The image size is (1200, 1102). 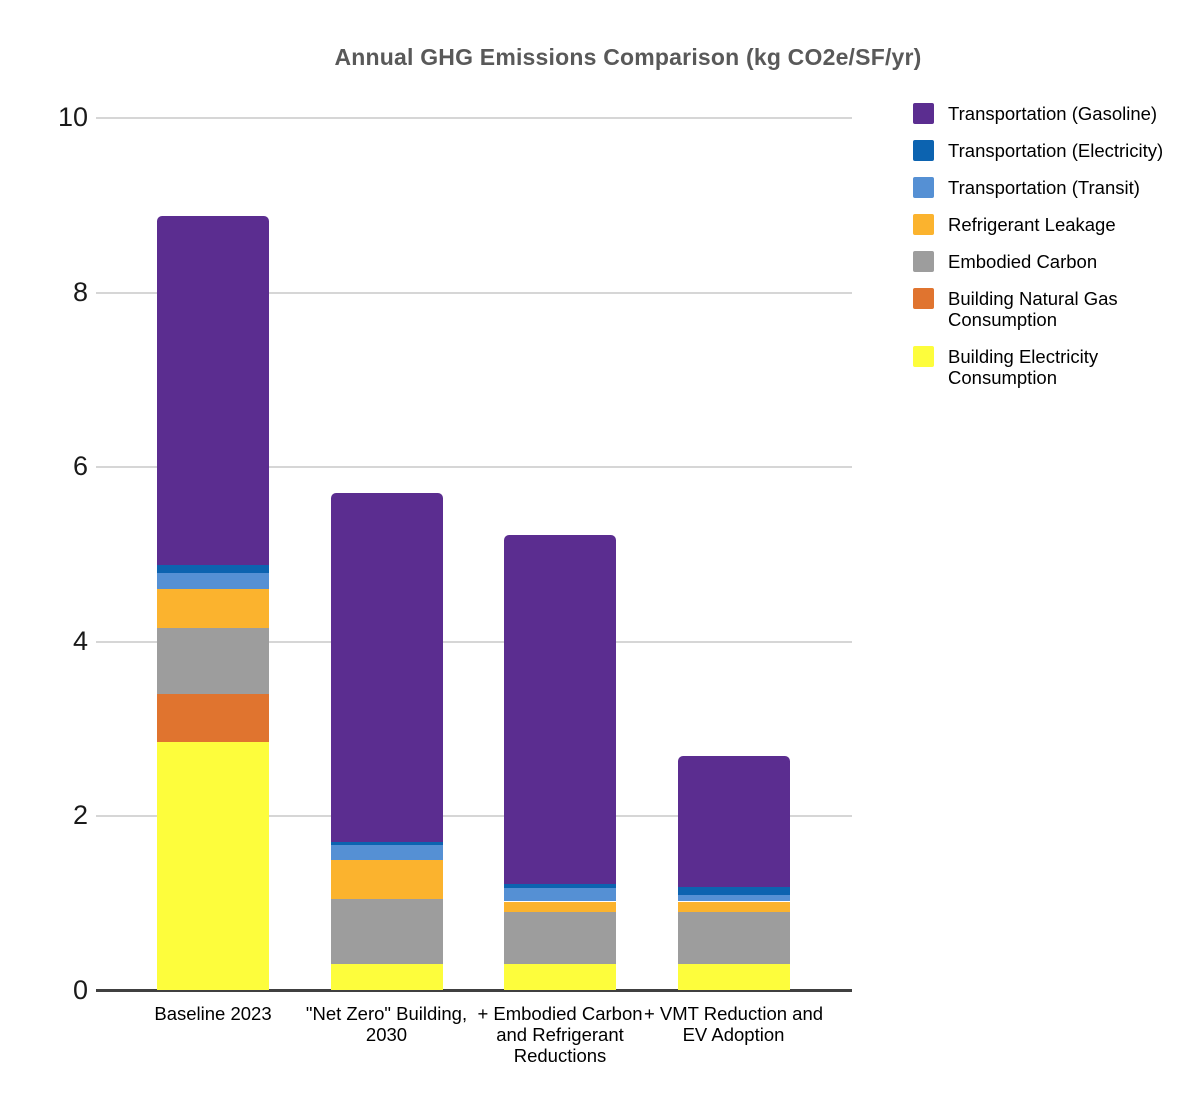 I want to click on gridline-y6, so click(x=474, y=467).